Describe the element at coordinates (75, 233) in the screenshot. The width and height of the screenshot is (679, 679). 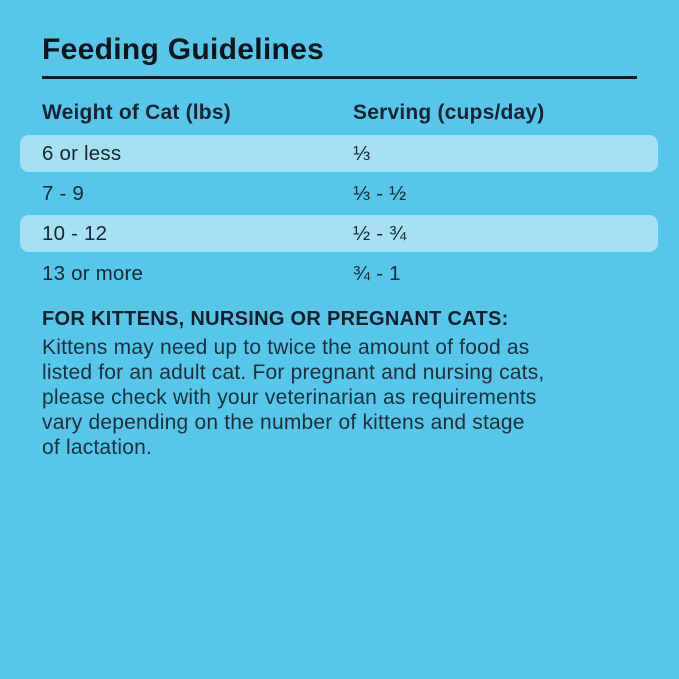
I see `cell-weight: 10 - 12` at that location.